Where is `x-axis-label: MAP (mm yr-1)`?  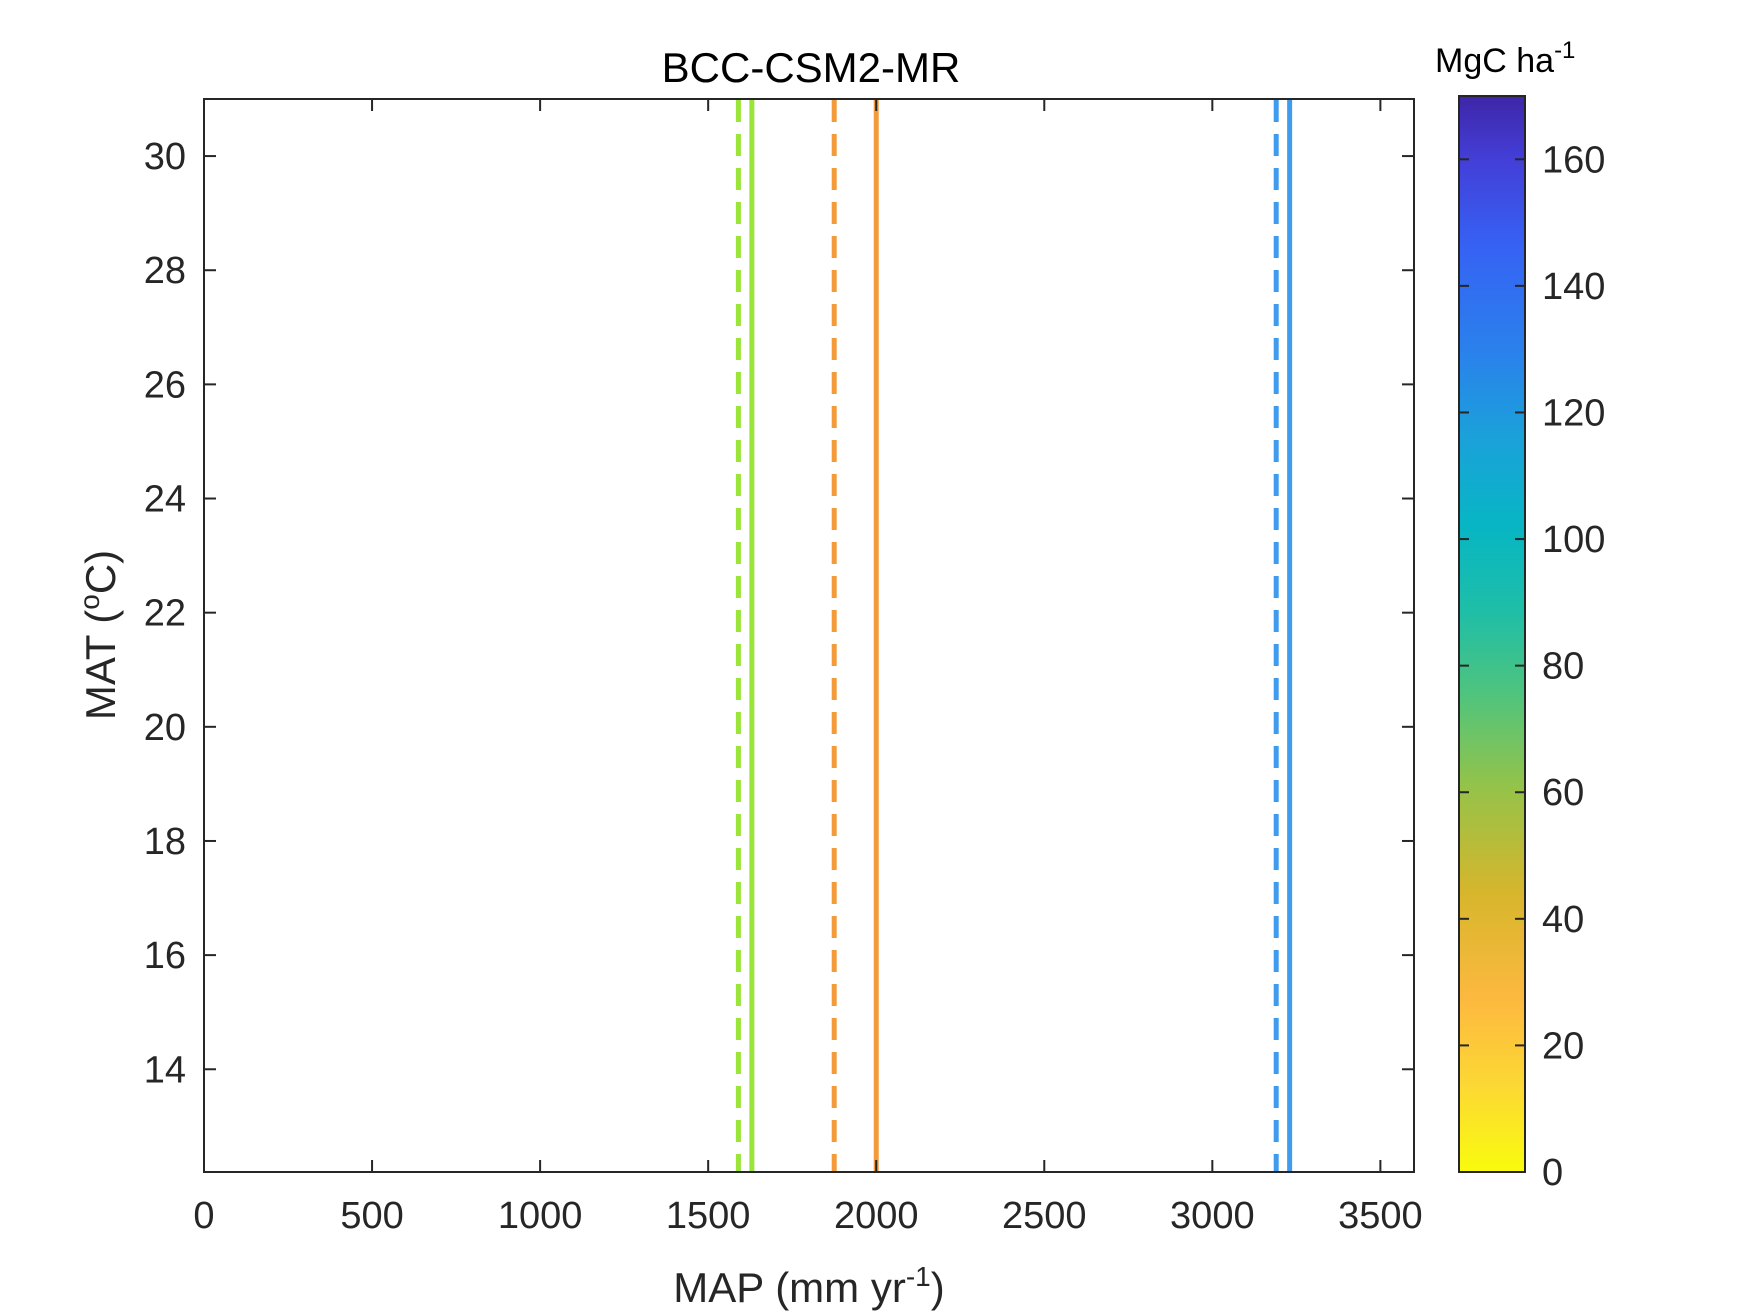
x-axis-label: MAP (mm yr-1) is located at coordinates (808, 1286).